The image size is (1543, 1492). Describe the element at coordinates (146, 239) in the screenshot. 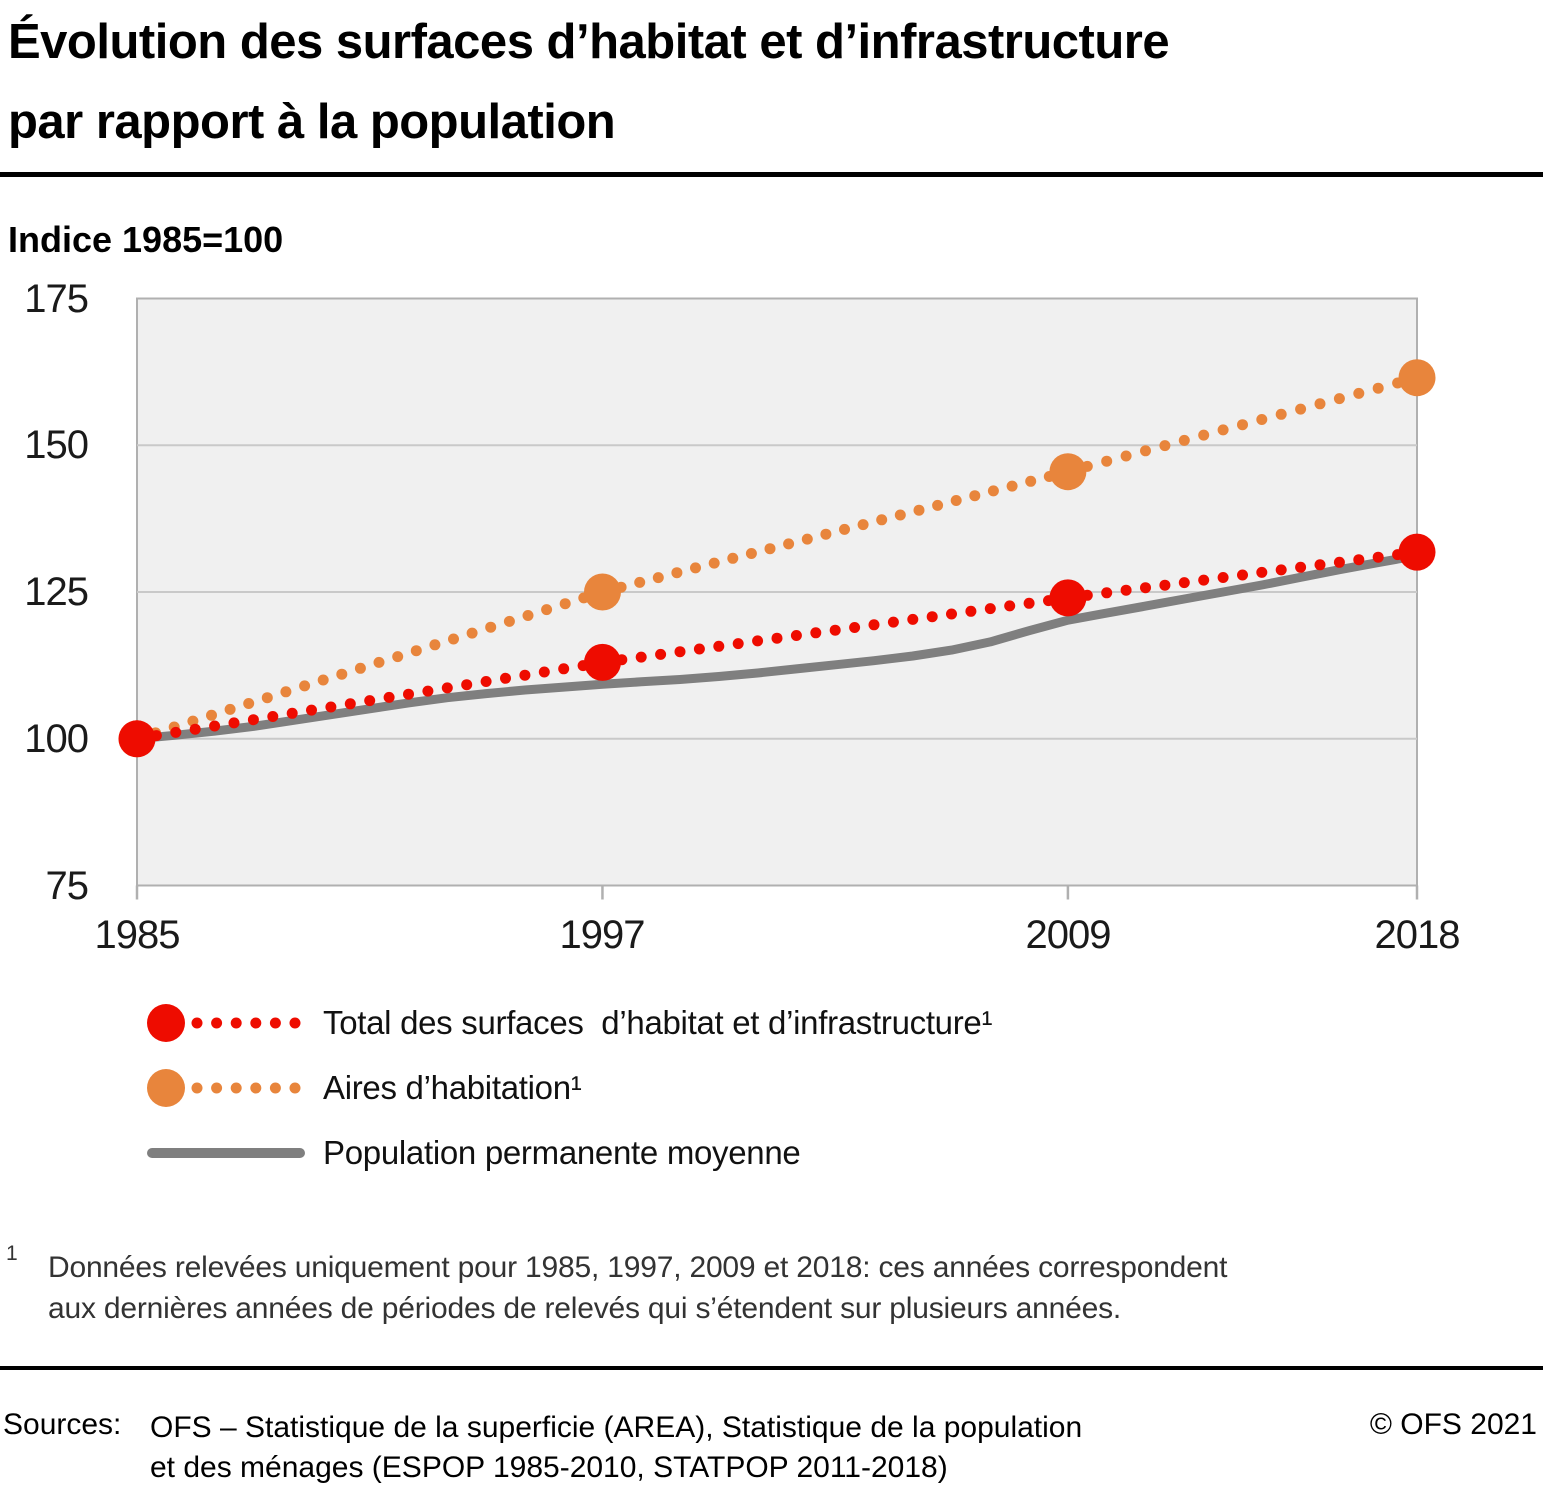

I see `index-unit-label: Indice 1985=100` at that location.